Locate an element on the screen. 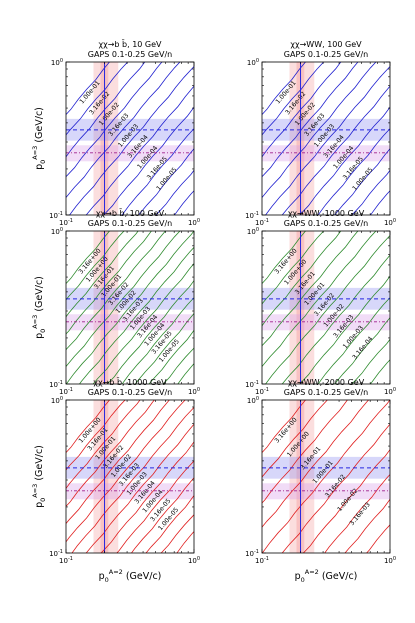  x-axis-label: p0A=2 (GeV/c) is located at coordinates (130, 576).